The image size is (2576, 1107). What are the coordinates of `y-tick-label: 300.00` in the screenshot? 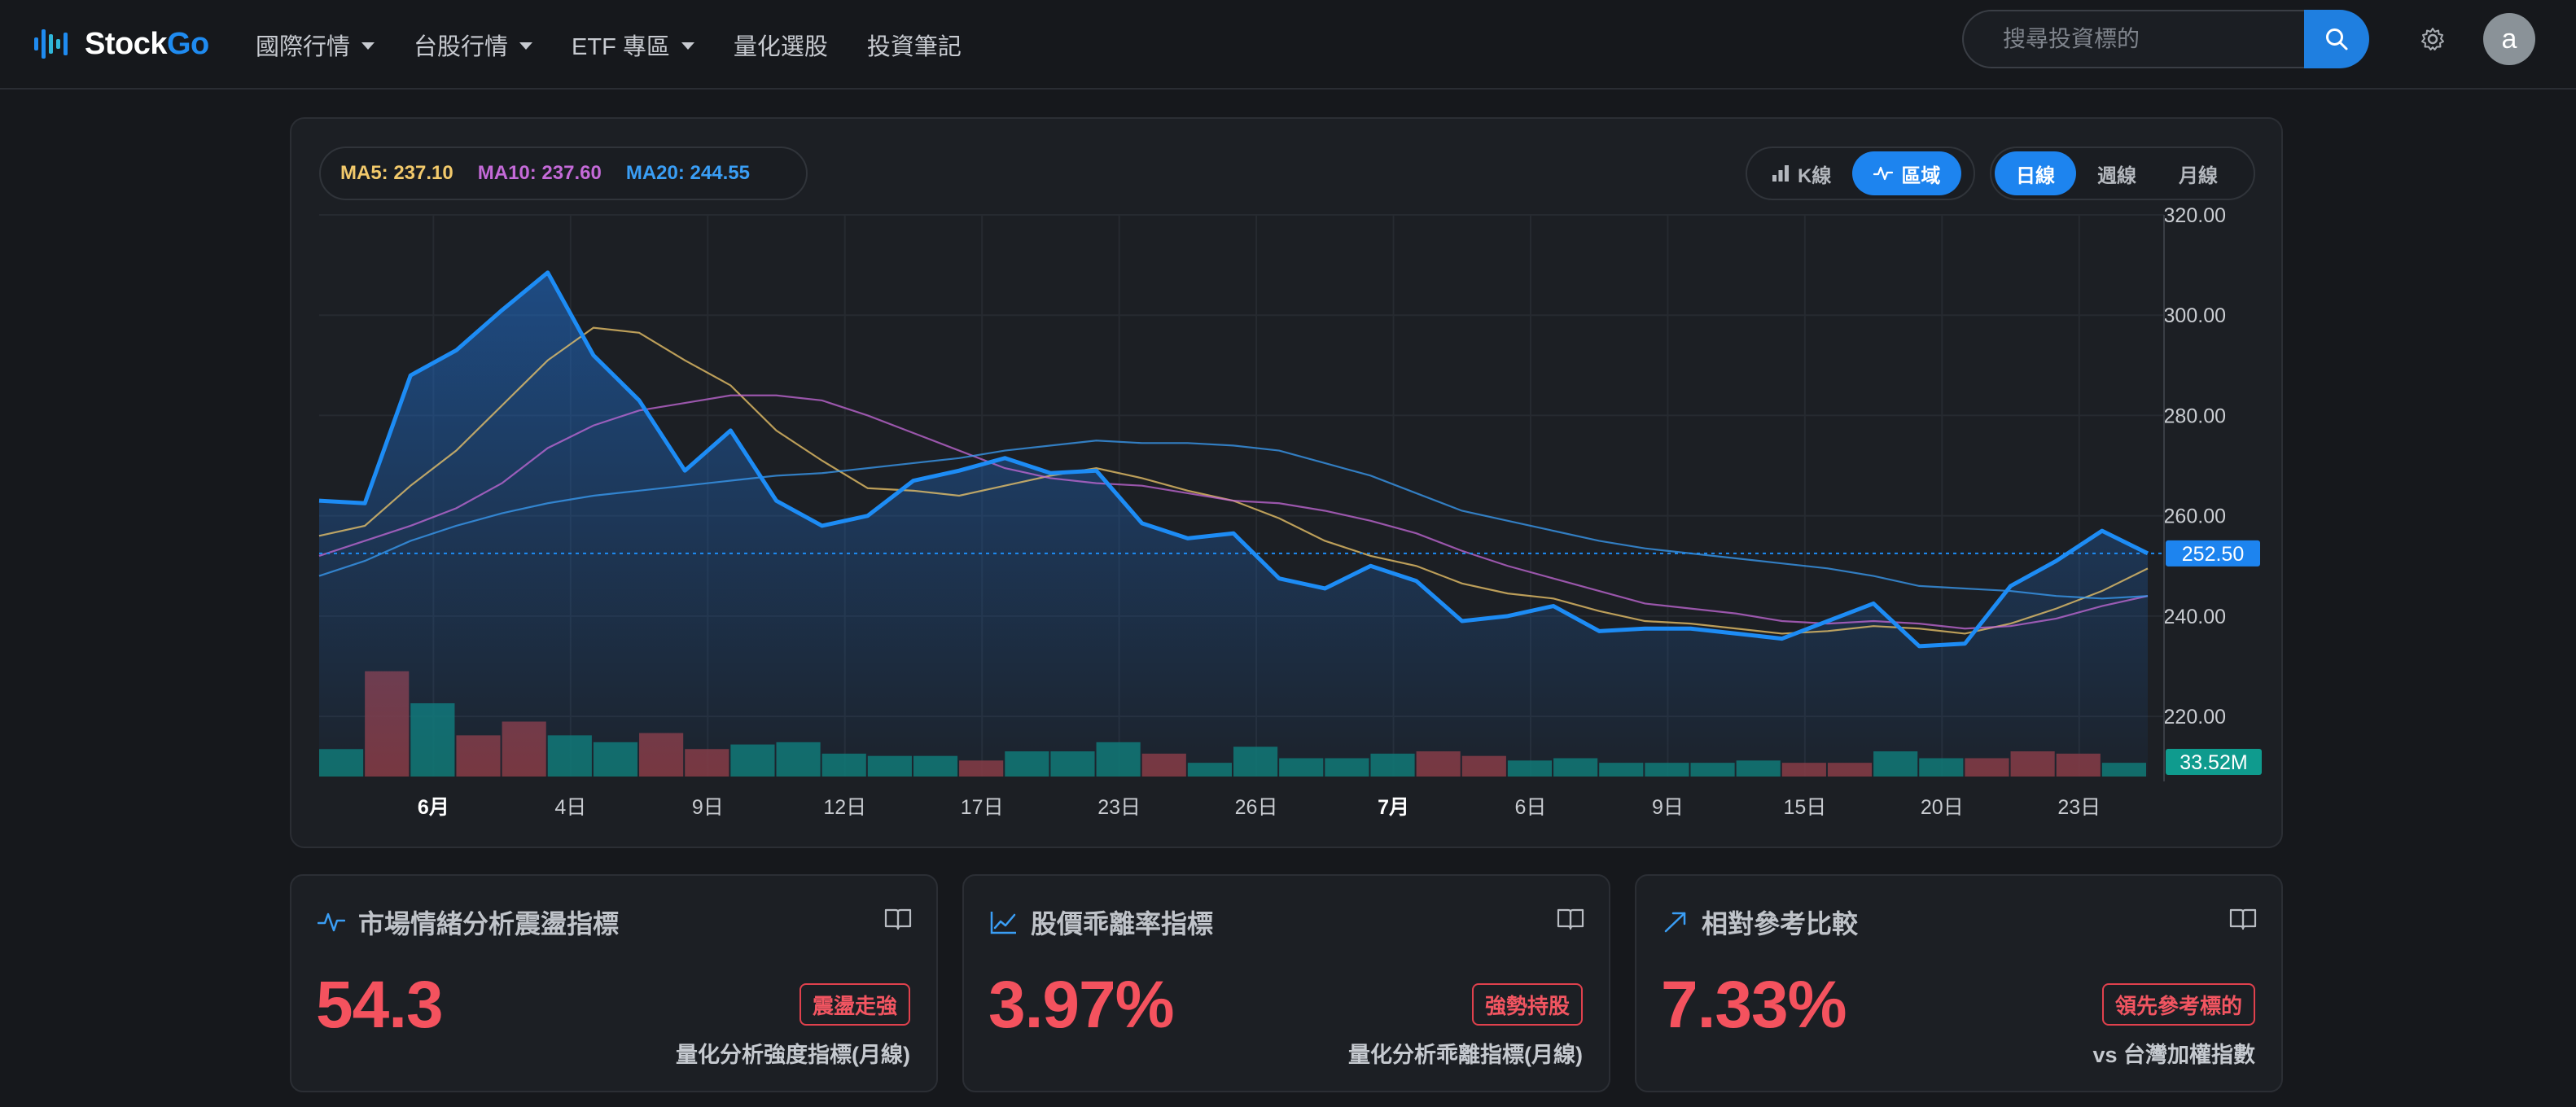 It's located at (2195, 315).